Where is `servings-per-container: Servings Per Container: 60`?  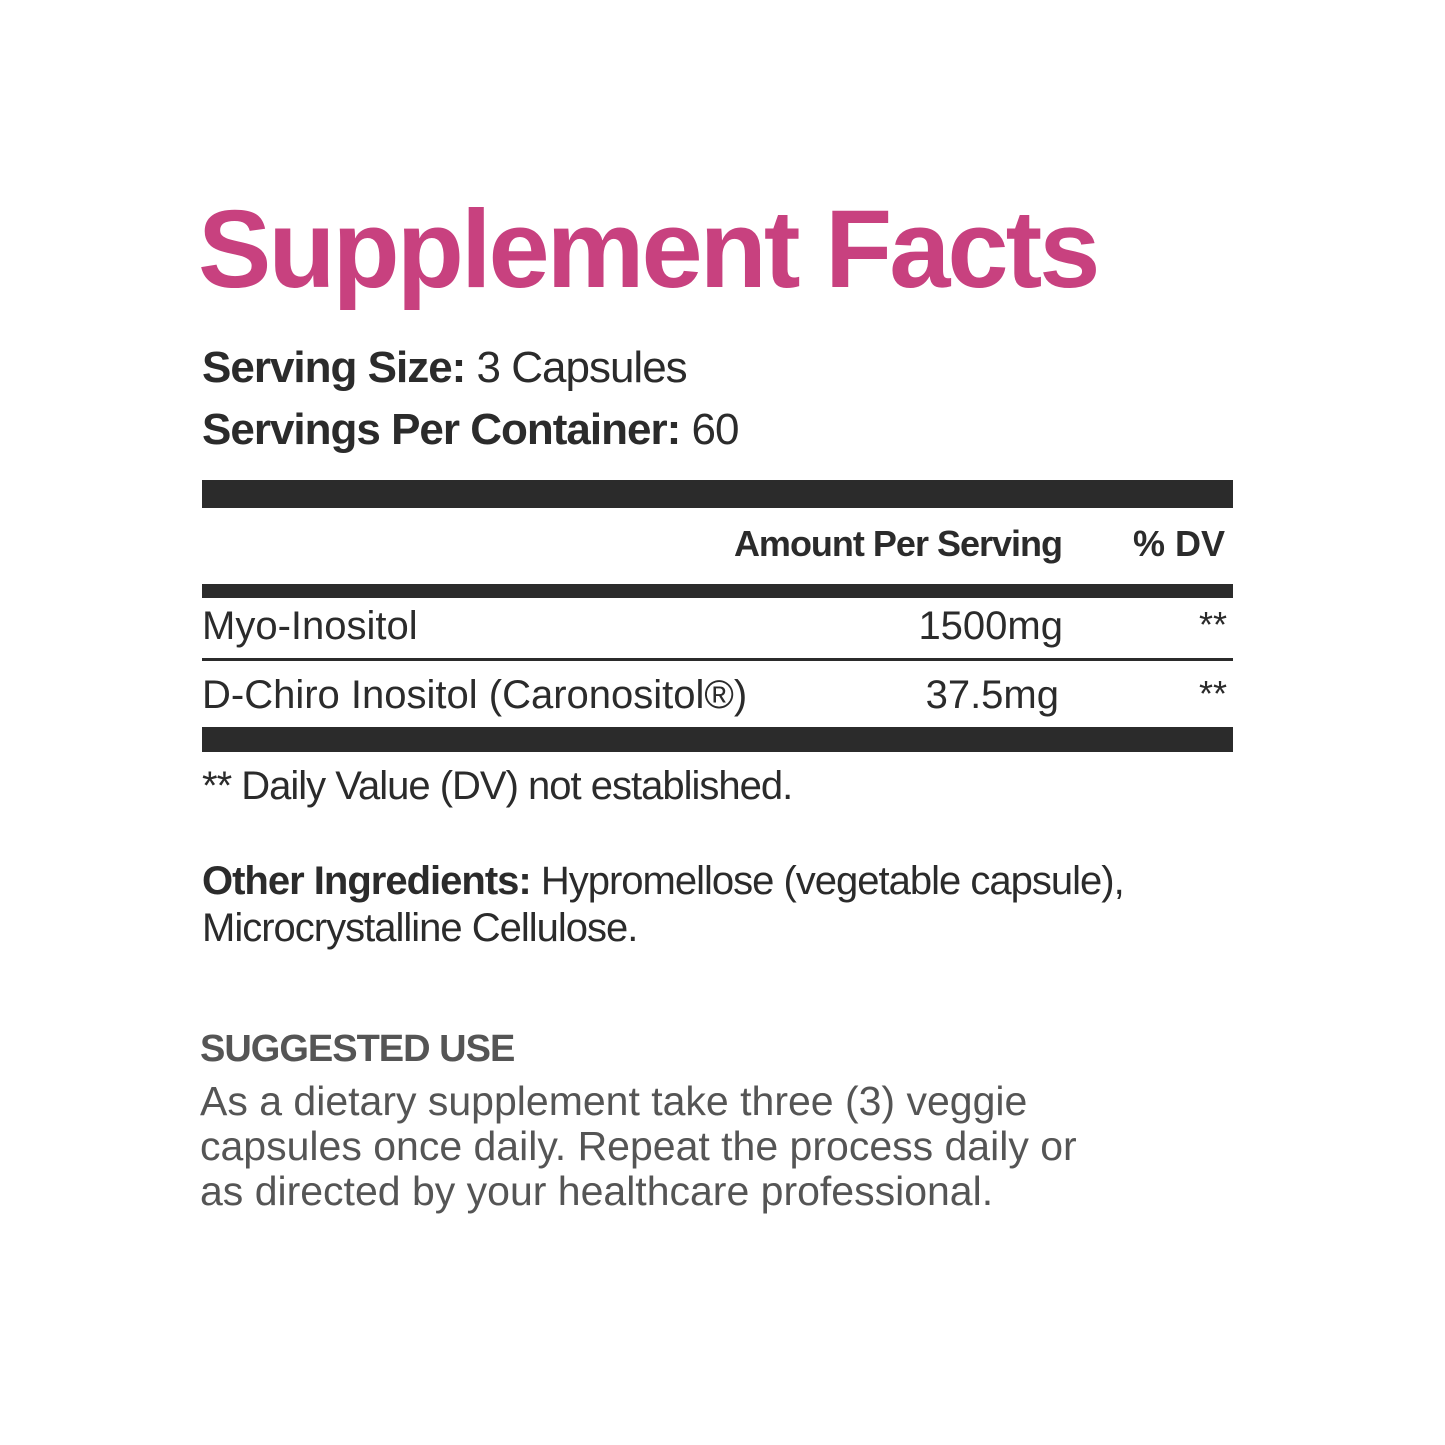 servings-per-container: Servings Per Container: 60 is located at coordinates (471, 430).